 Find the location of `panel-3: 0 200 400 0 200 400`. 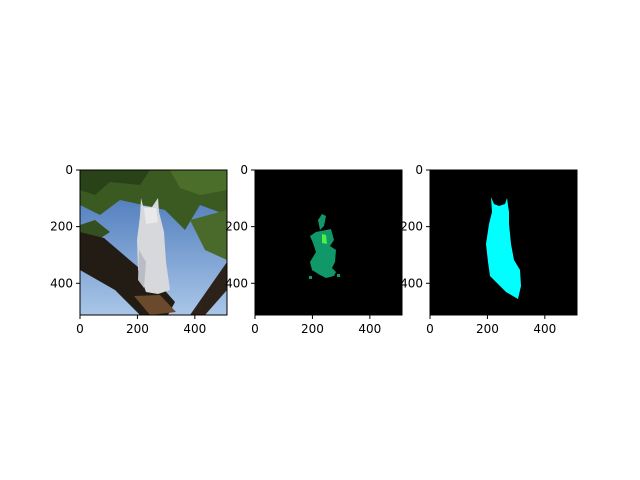

panel-3: 0 200 400 0 200 400 is located at coordinates (489, 249).